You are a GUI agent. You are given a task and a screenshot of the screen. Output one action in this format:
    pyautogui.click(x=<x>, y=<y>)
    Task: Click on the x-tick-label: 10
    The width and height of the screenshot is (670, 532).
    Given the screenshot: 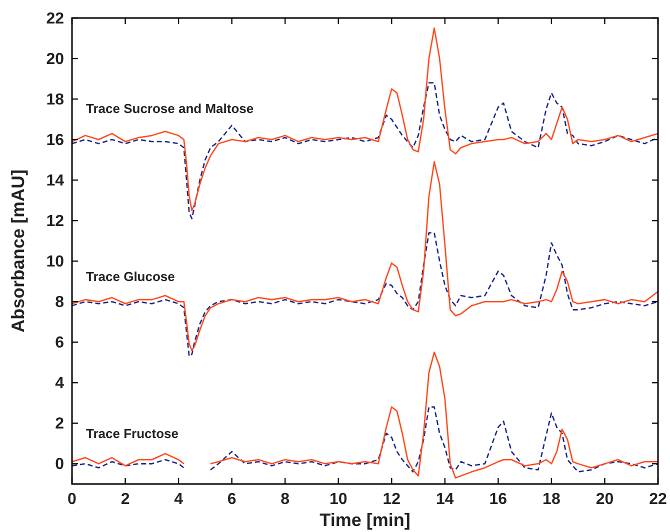 What is the action you would take?
    pyautogui.click(x=338, y=499)
    